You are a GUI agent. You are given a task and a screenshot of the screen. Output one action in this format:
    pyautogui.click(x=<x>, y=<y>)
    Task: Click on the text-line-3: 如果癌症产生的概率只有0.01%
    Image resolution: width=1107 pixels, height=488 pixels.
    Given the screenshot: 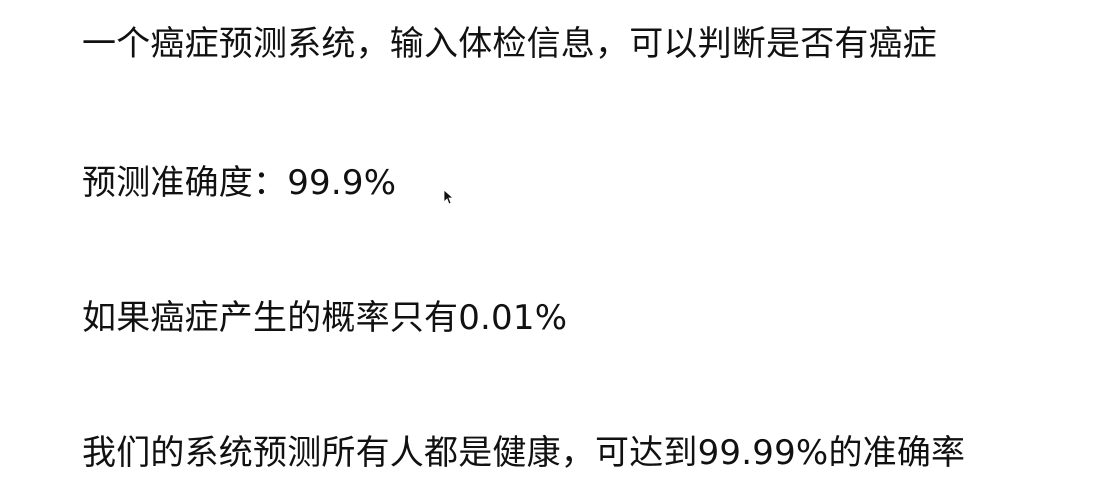 What is the action you would take?
    pyautogui.click(x=325, y=318)
    